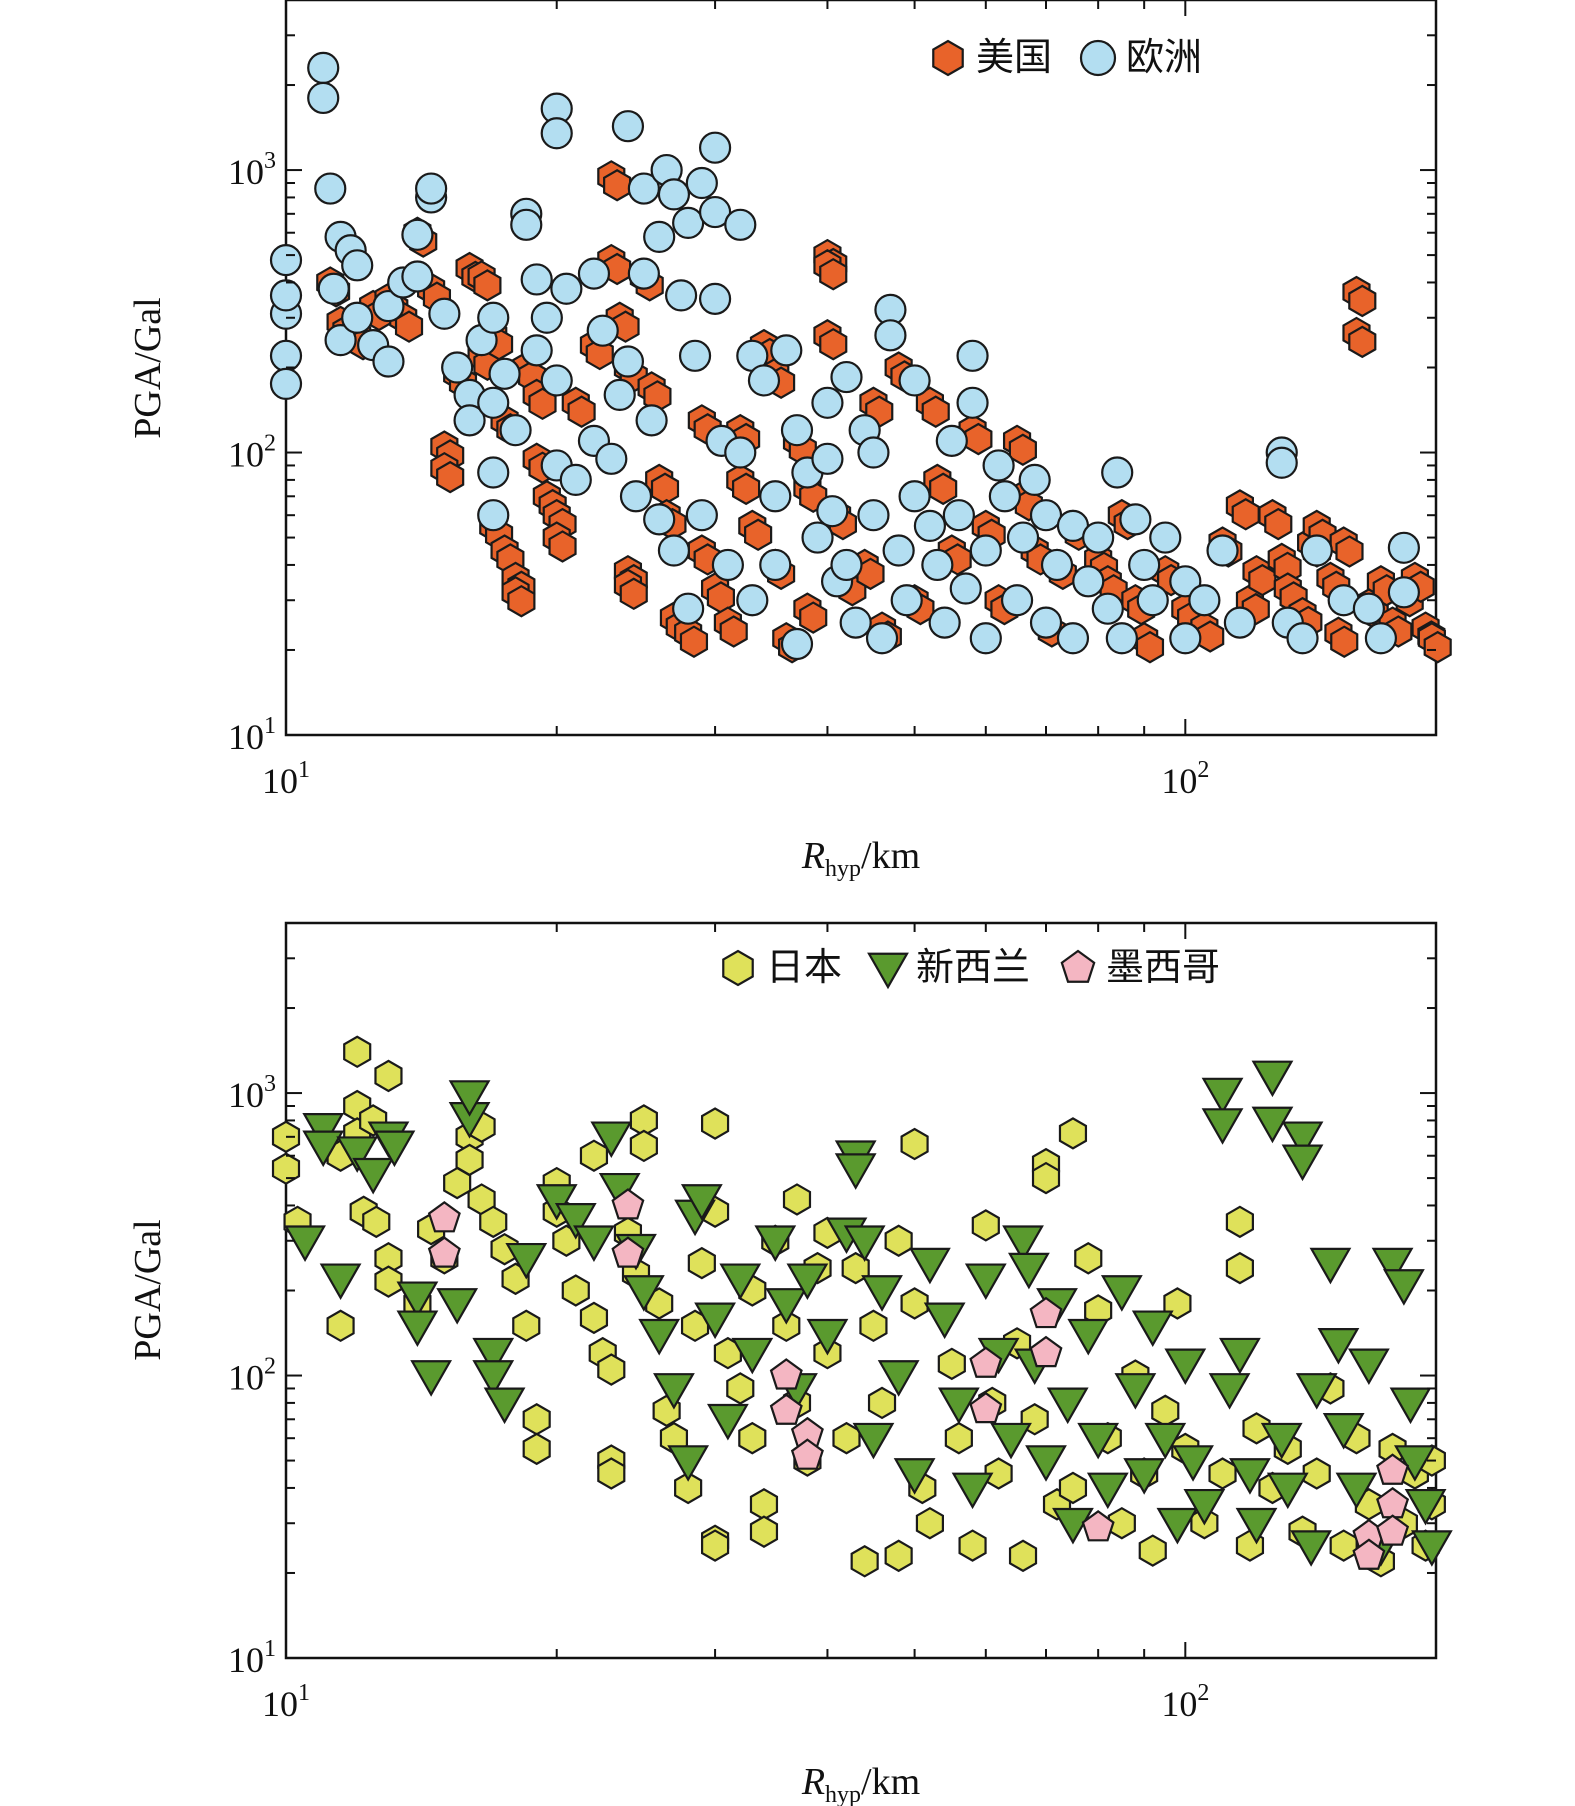 This screenshot has width=1575, height=1806. What do you see at coordinates (252, 1093) in the screenshot?
I see `y-tick-label: 10³` at bounding box center [252, 1093].